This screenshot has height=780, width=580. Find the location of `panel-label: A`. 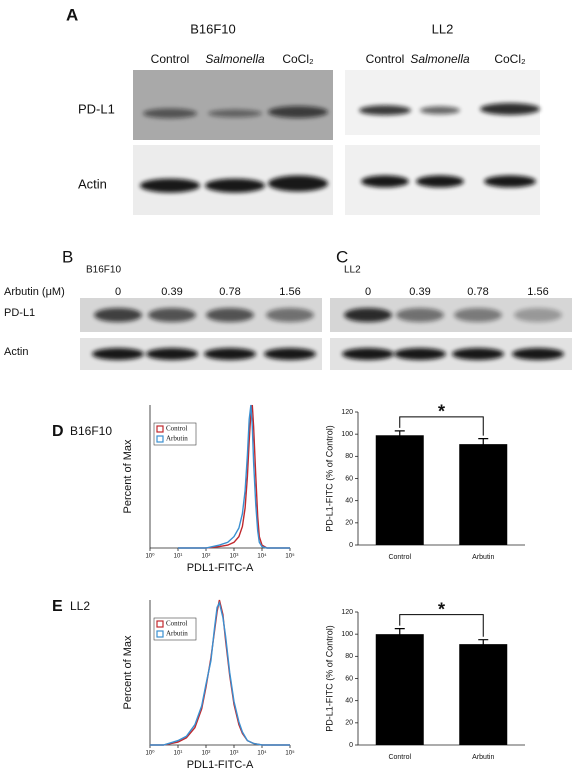

panel-label: A is located at coordinates (72, 14).